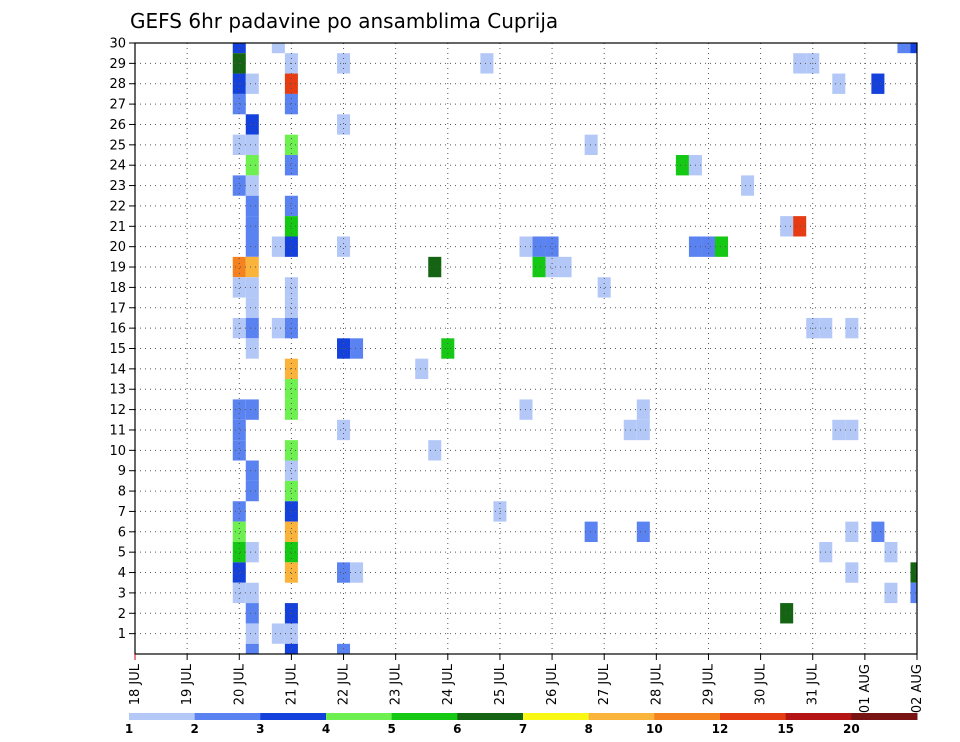 Image resolution: width=960 pixels, height=742 pixels. I want to click on x-tick-label: 22 JUL, so click(344, 684).